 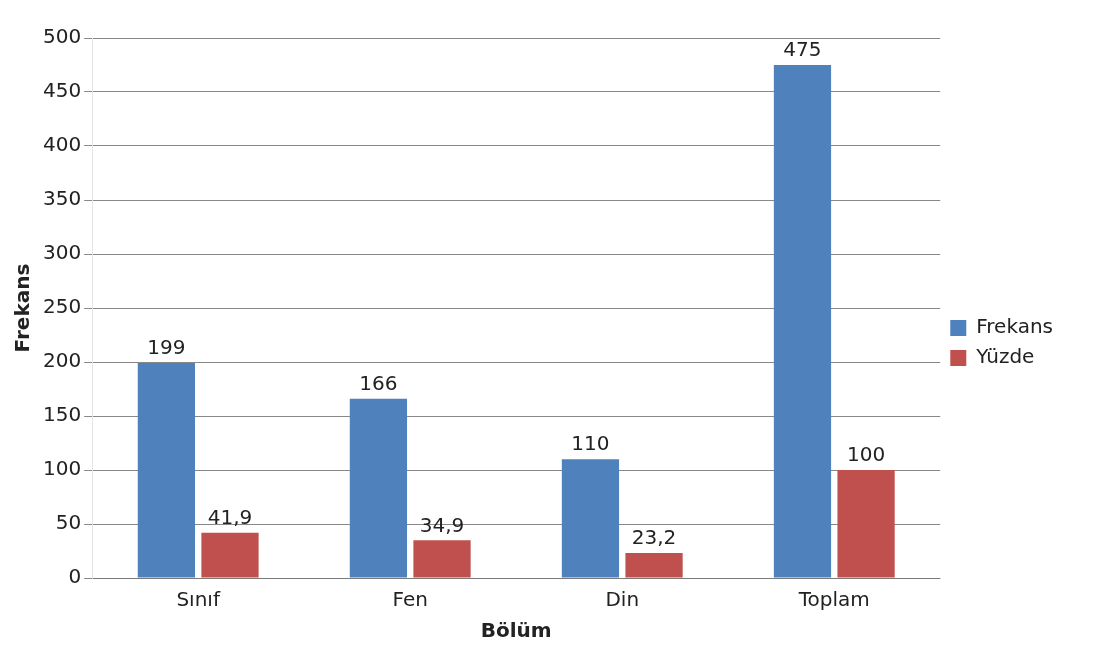 I want to click on data-label: 475, so click(x=802, y=49).